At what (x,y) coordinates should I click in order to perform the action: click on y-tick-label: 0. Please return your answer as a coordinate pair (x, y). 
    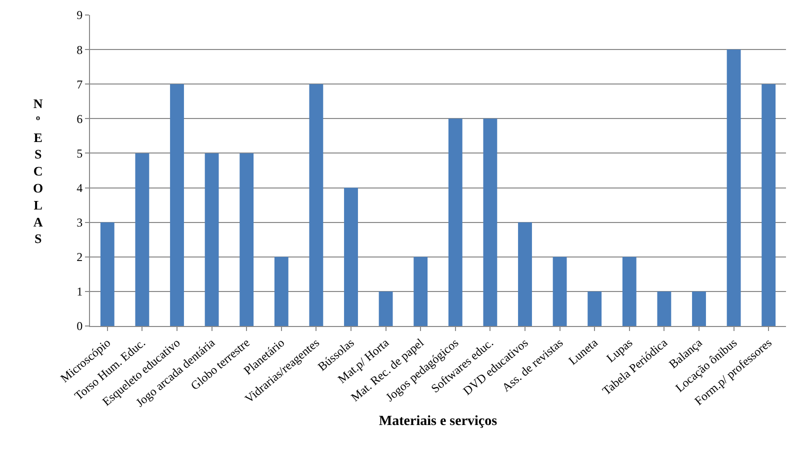
    Looking at the image, I should click on (79, 326).